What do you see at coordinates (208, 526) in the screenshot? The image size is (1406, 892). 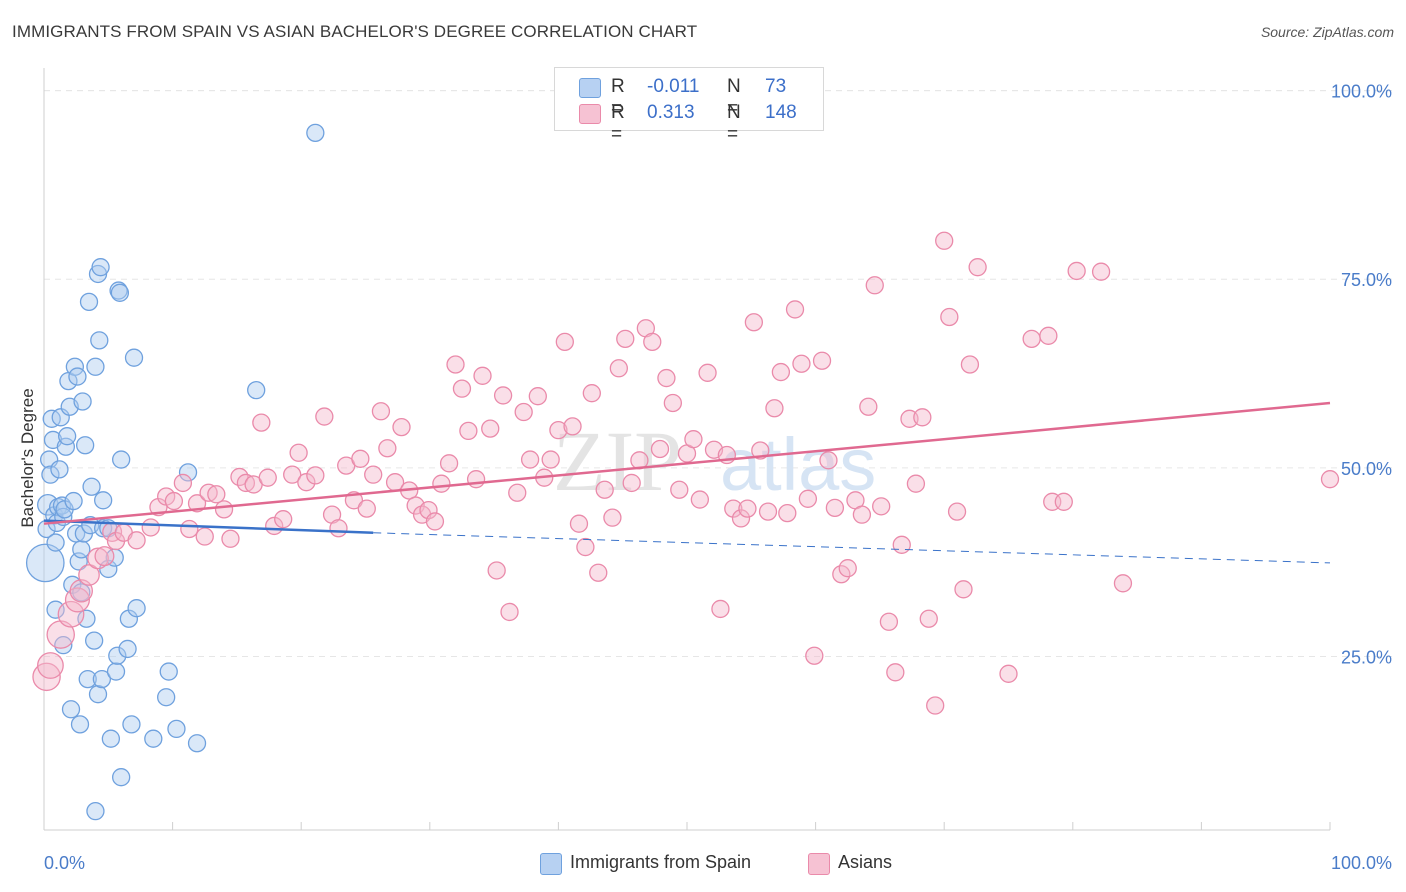 I see `spain-trend-line` at bounding box center [208, 526].